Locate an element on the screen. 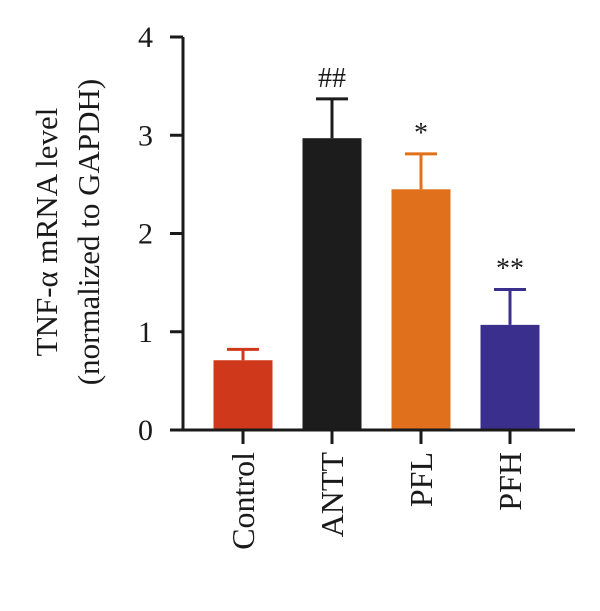 The height and width of the screenshot is (611, 600). y-tick-label-3: 3 is located at coordinates (145, 135).